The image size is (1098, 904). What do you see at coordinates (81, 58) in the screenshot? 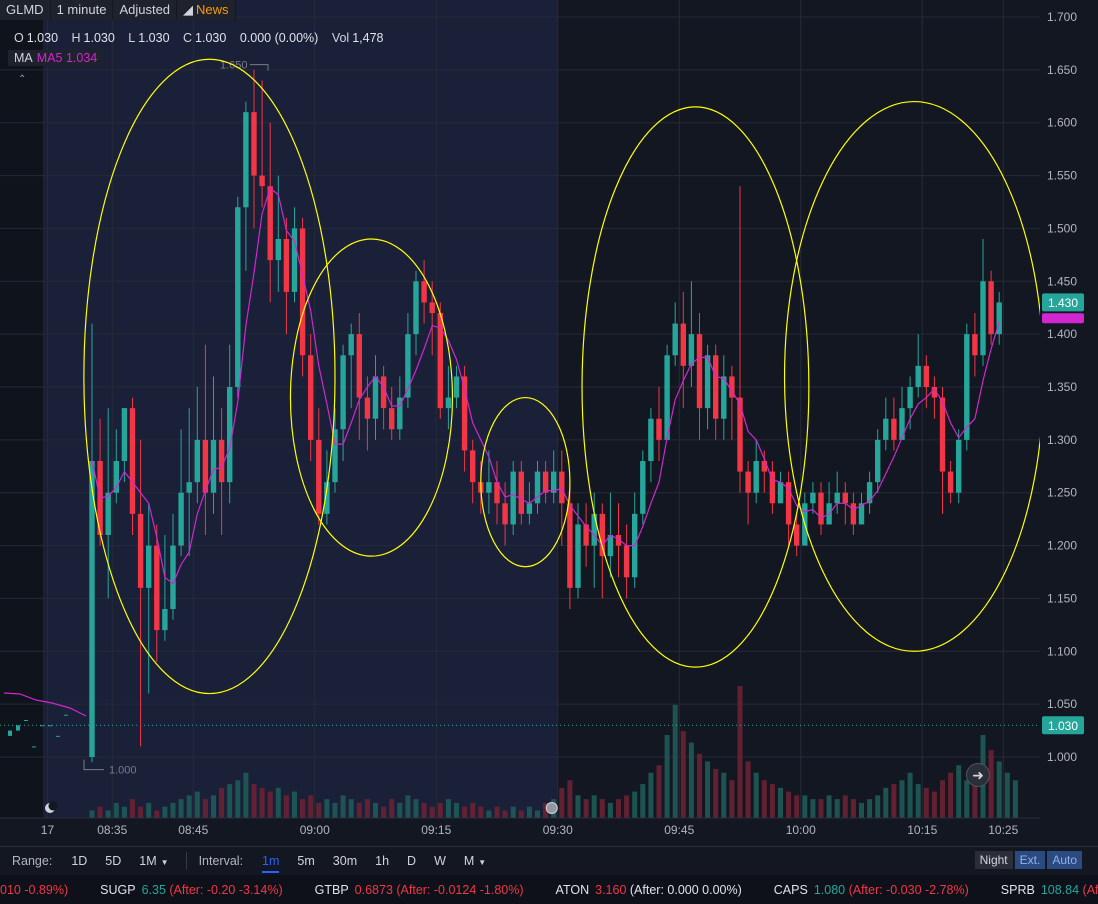
I see `ma-value: 1.034` at bounding box center [81, 58].